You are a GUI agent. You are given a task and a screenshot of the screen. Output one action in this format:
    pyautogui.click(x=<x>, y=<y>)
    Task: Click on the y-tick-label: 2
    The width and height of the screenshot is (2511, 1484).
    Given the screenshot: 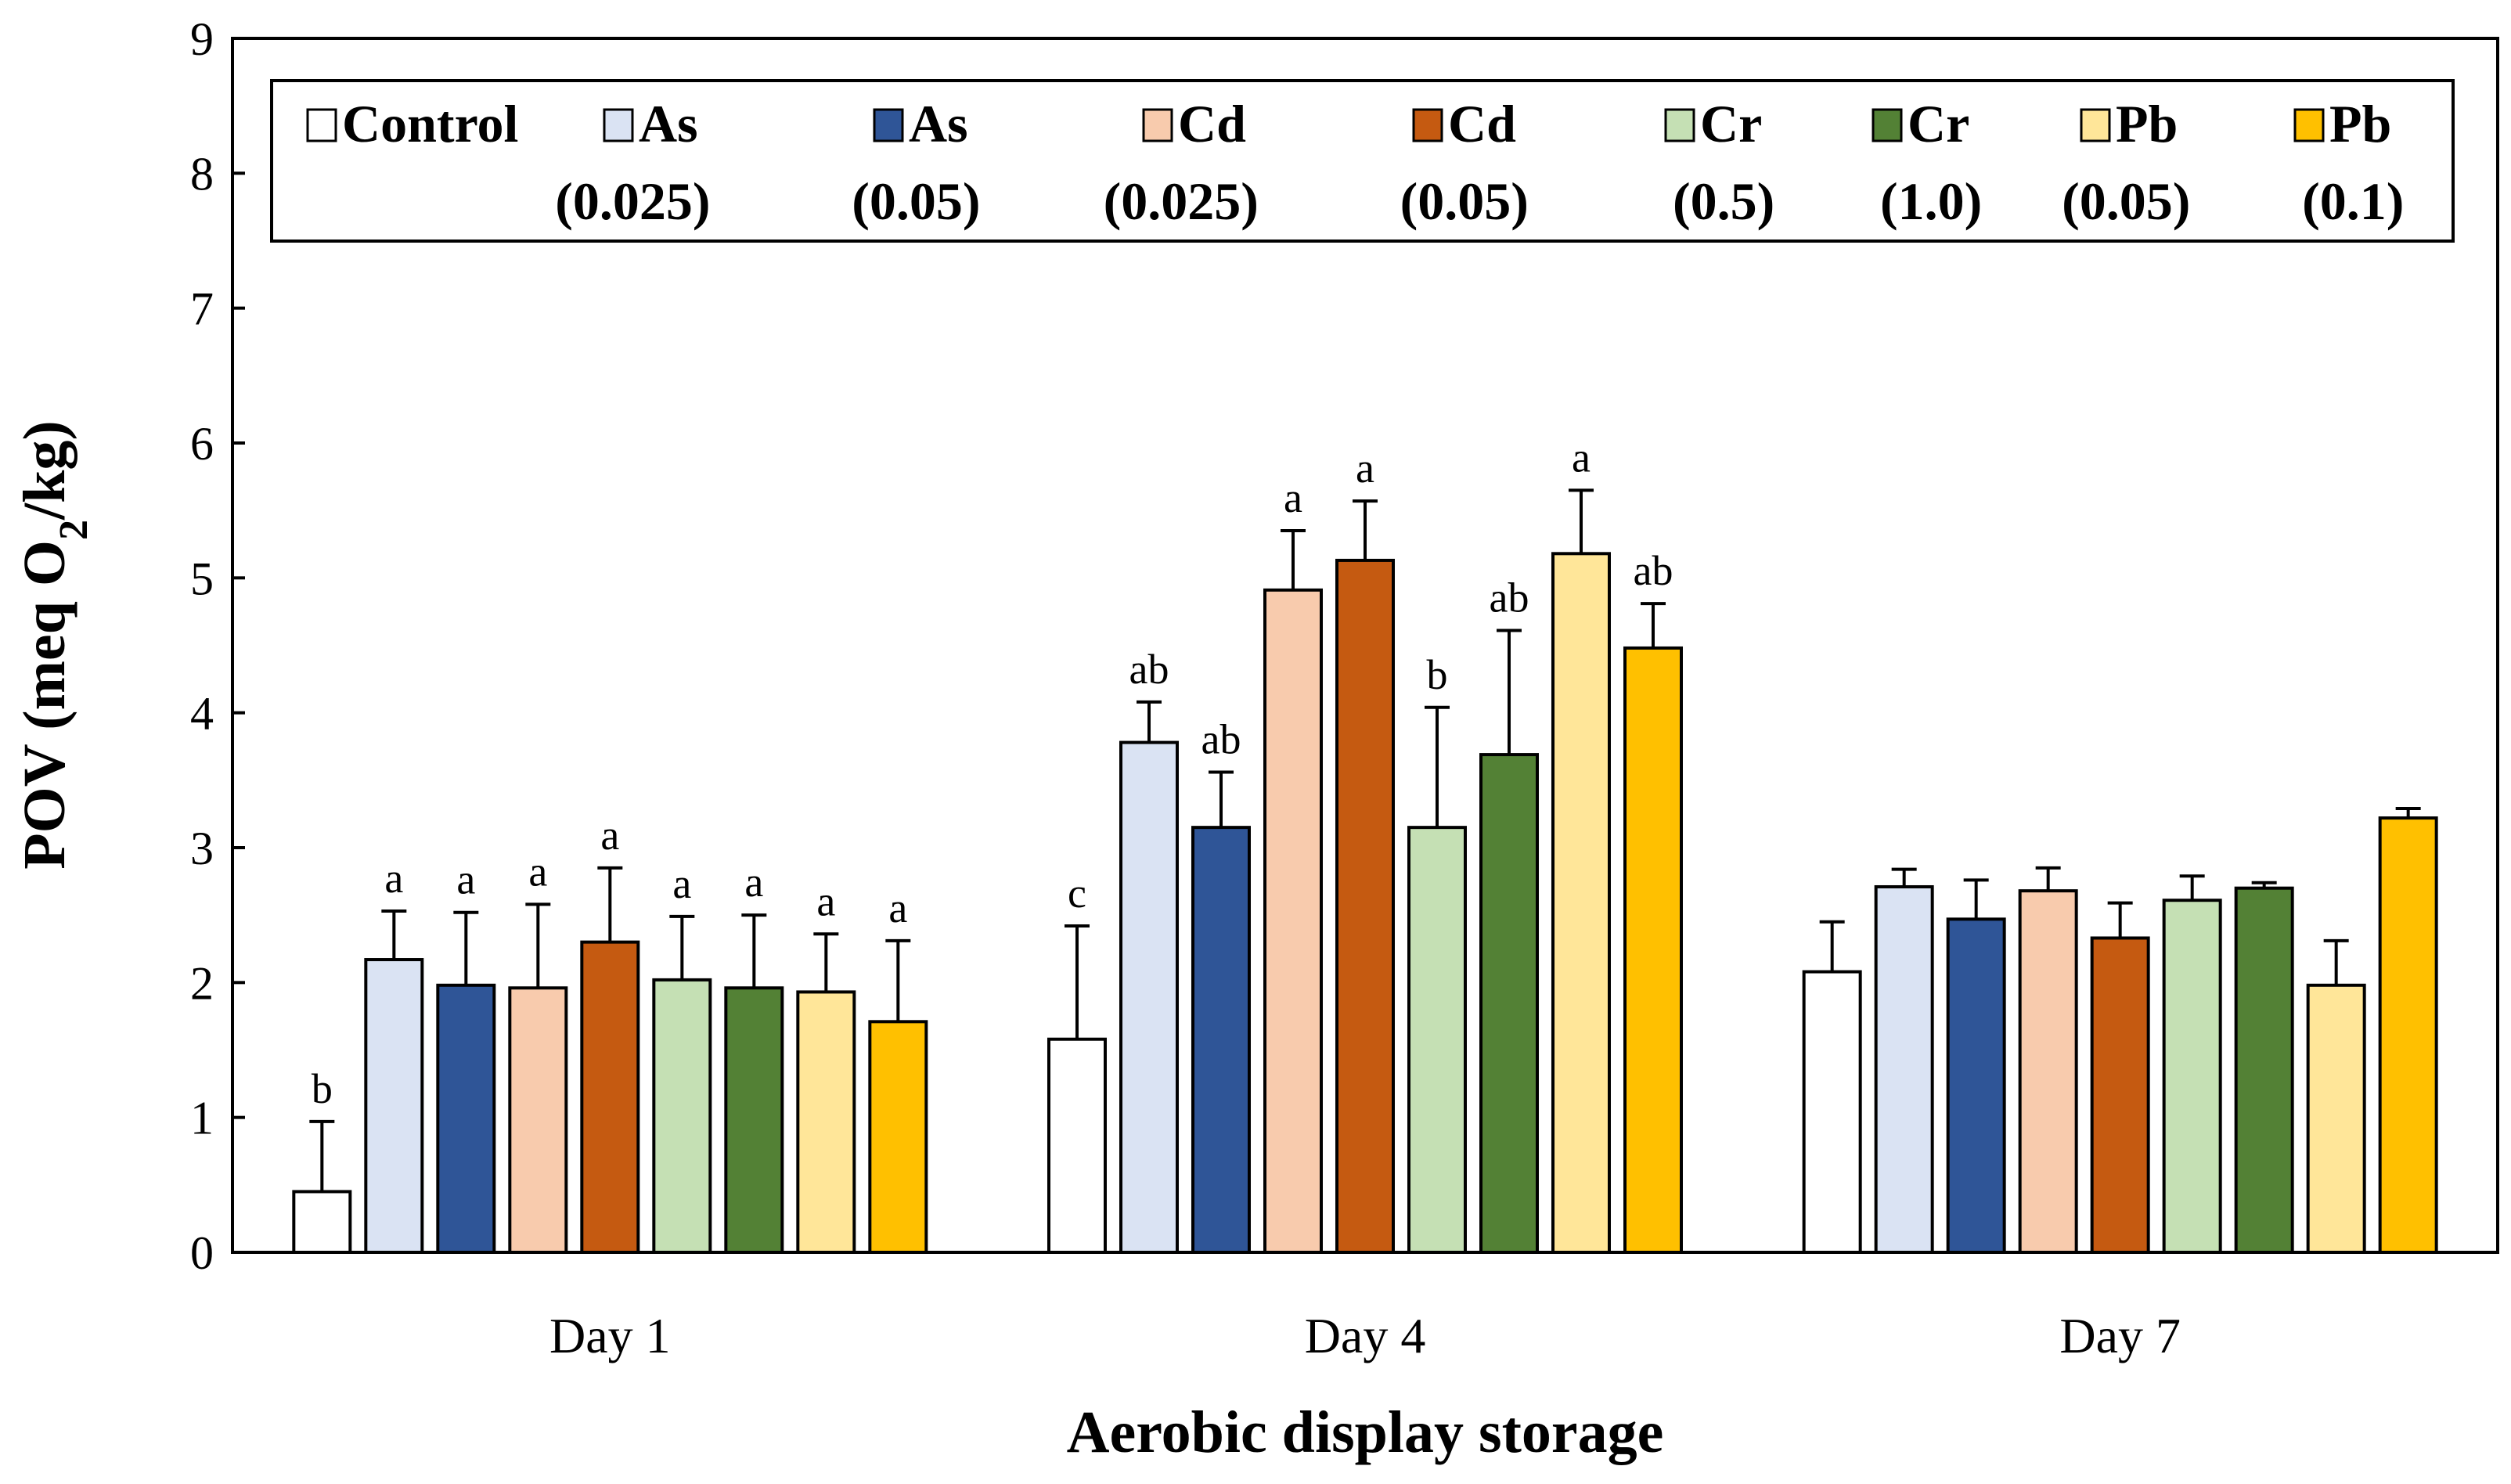 What is the action you would take?
    pyautogui.click(x=202, y=983)
    